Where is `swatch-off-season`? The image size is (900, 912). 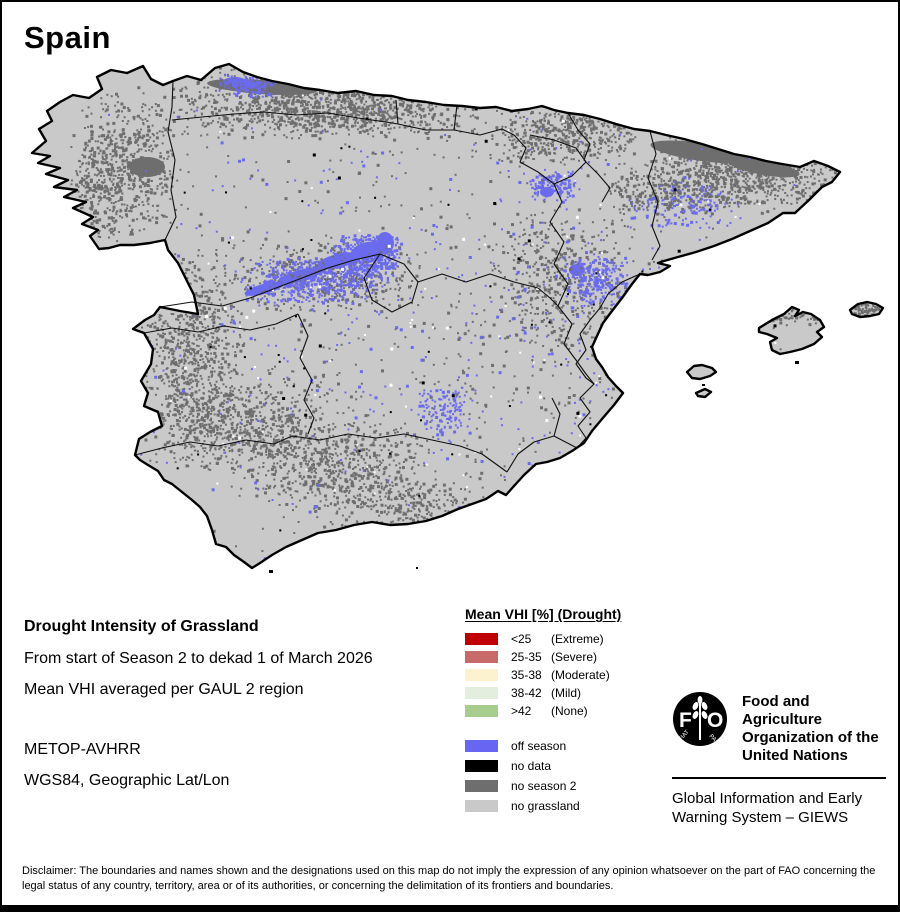 swatch-off-season is located at coordinates (481, 746).